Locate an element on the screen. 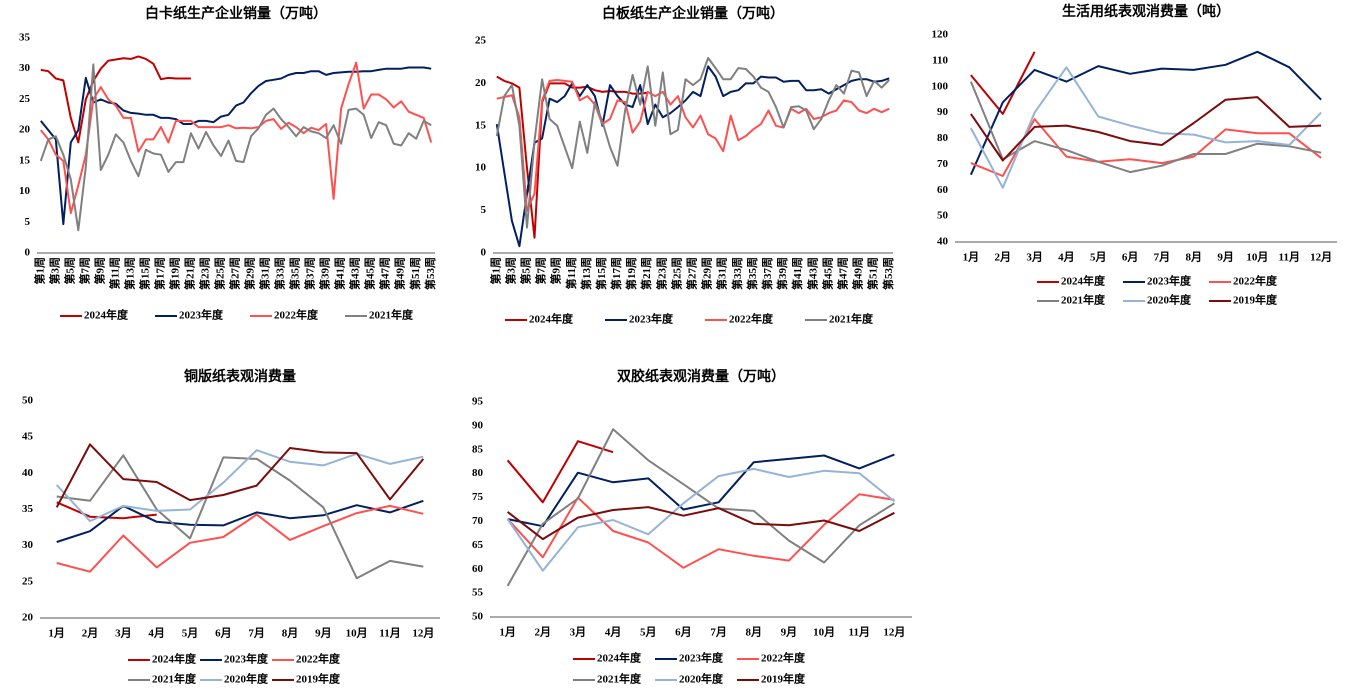  x-tick-label: 第47周 is located at coordinates (385, 273).